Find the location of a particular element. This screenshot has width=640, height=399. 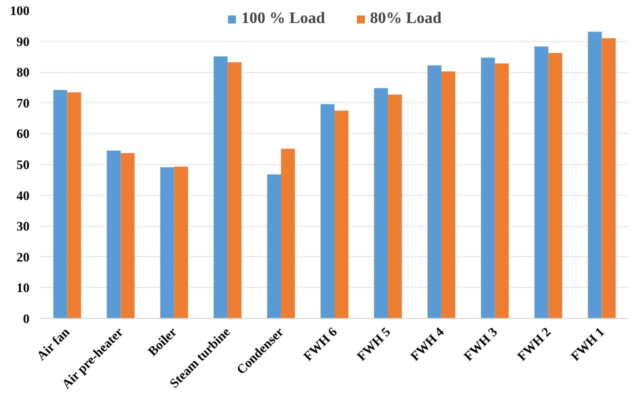

y-tick-label: 100 is located at coordinates (20, 10).